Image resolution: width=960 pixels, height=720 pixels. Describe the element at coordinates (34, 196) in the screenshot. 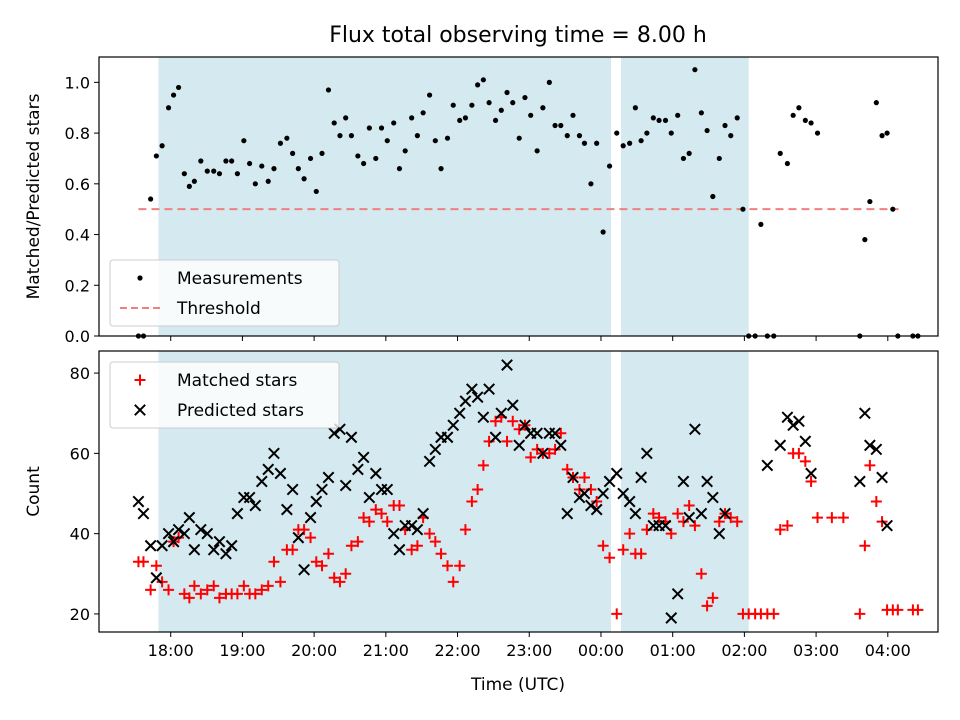

I see `y-axis-label: Matched/Predicted stars` at that location.